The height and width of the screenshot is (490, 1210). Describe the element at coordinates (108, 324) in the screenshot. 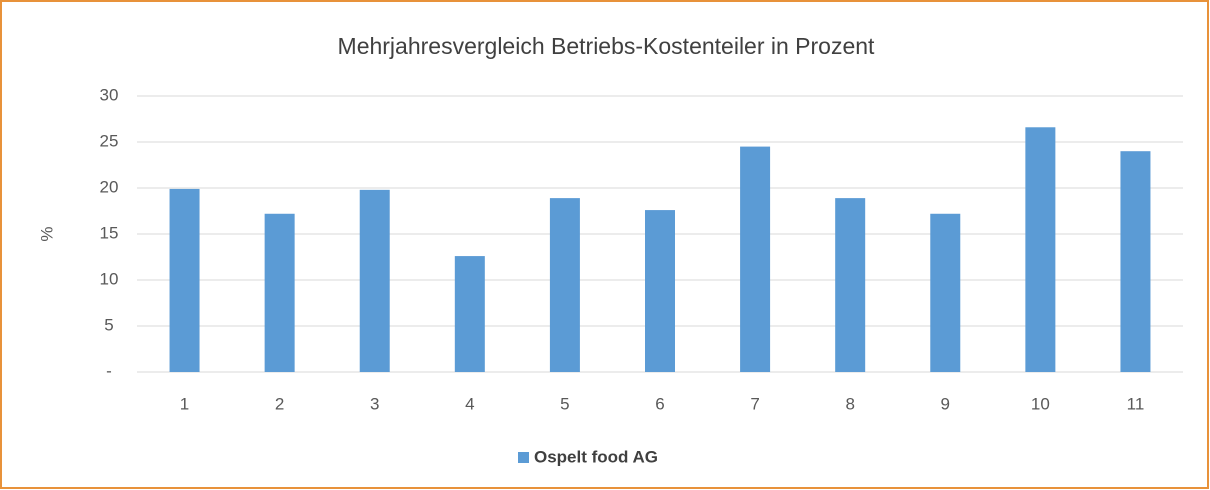

I see `y-tick-label: 5` at that location.